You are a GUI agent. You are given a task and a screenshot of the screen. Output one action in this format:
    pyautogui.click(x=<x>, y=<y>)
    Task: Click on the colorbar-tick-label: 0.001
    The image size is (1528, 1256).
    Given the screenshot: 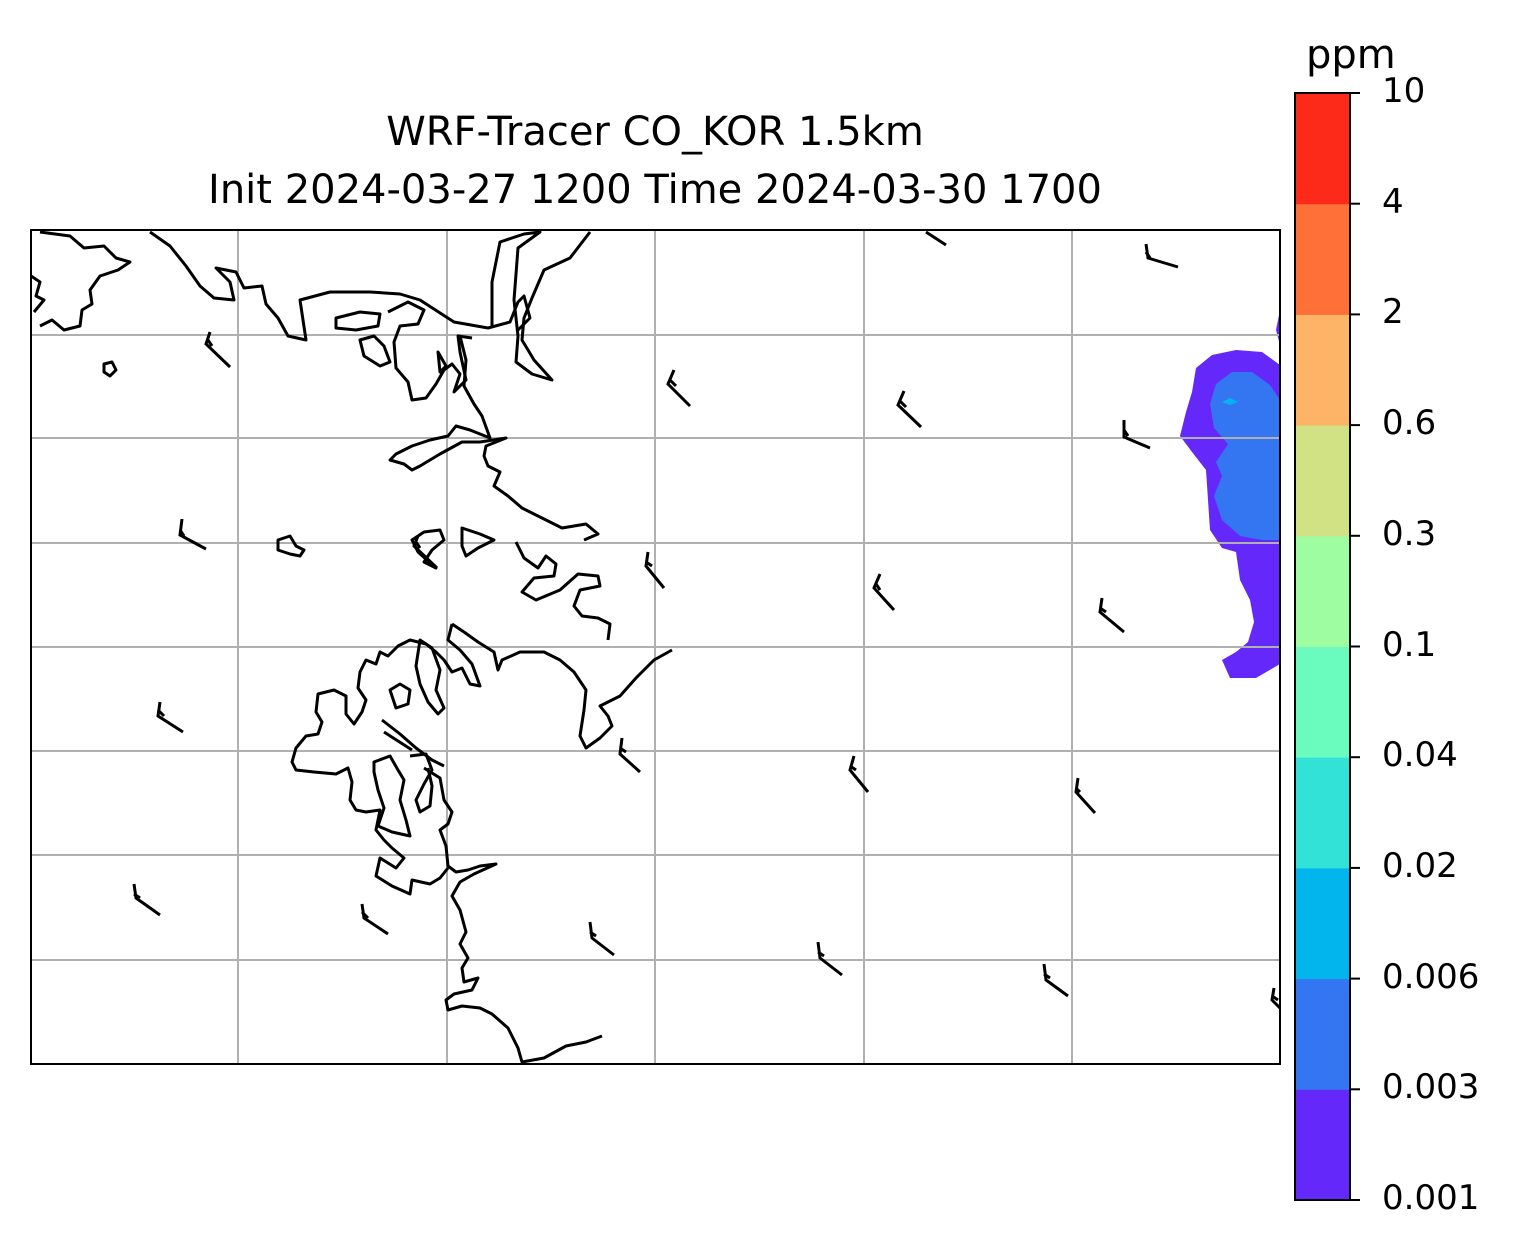 What is the action you would take?
    pyautogui.click(x=1431, y=1198)
    